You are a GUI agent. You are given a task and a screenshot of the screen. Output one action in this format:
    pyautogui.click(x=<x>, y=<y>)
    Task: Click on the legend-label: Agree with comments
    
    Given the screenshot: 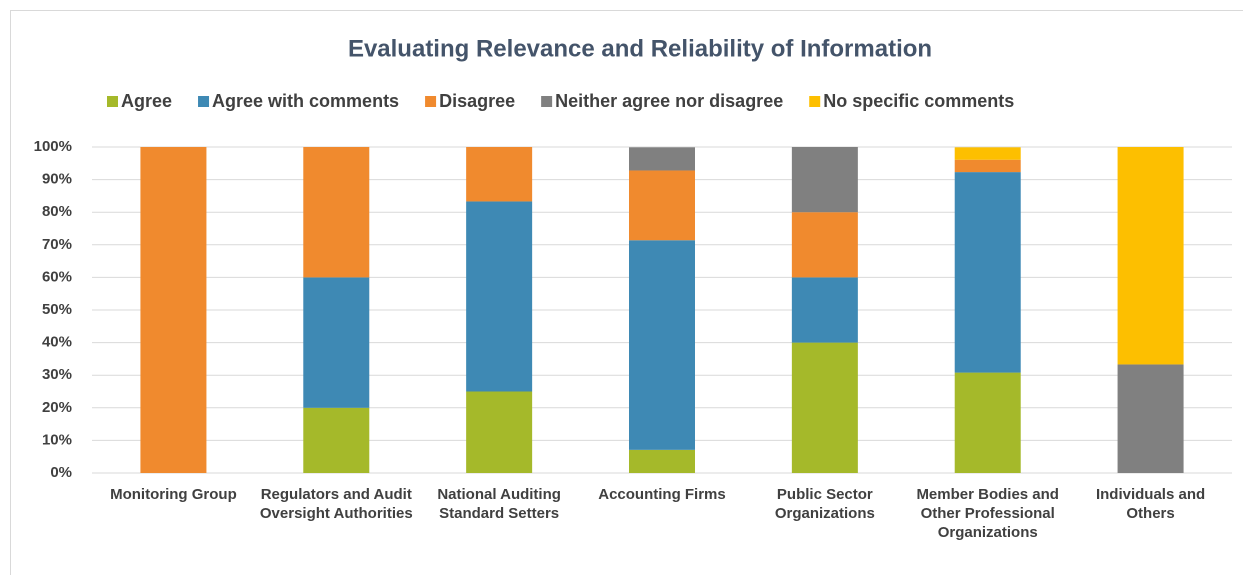 What is the action you would take?
    pyautogui.click(x=305, y=101)
    